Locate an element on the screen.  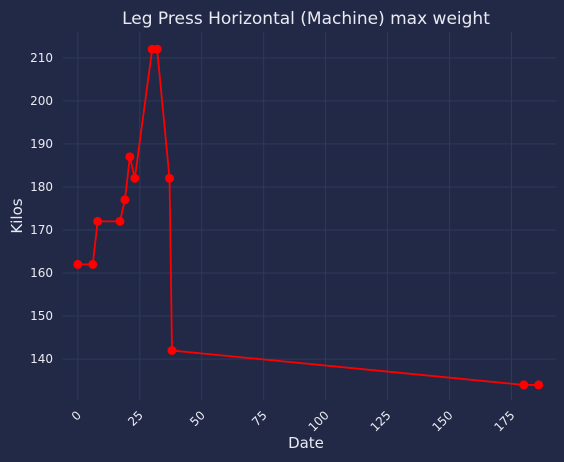
y-tick-label: 180 is located at coordinates (41, 187).